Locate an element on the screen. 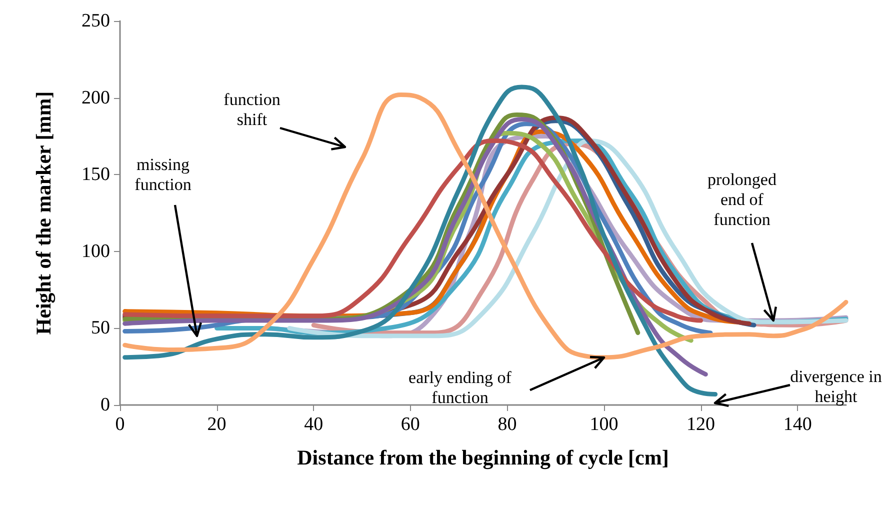  annotation: function shift is located at coordinates (252, 110).